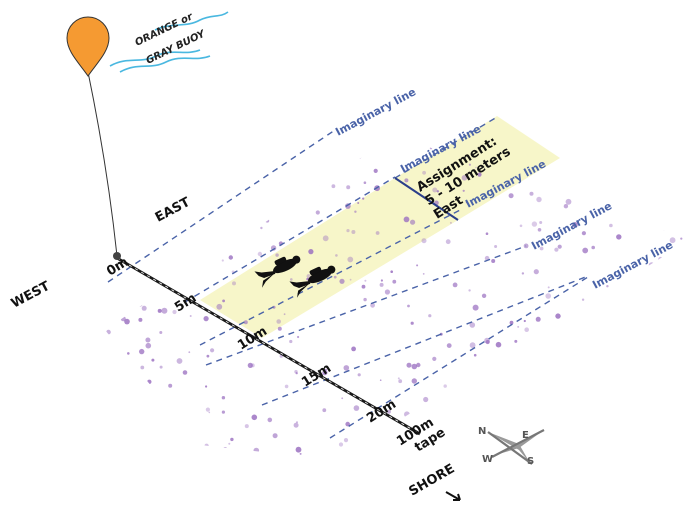  I want to click on water-waves, so click(169, 42).